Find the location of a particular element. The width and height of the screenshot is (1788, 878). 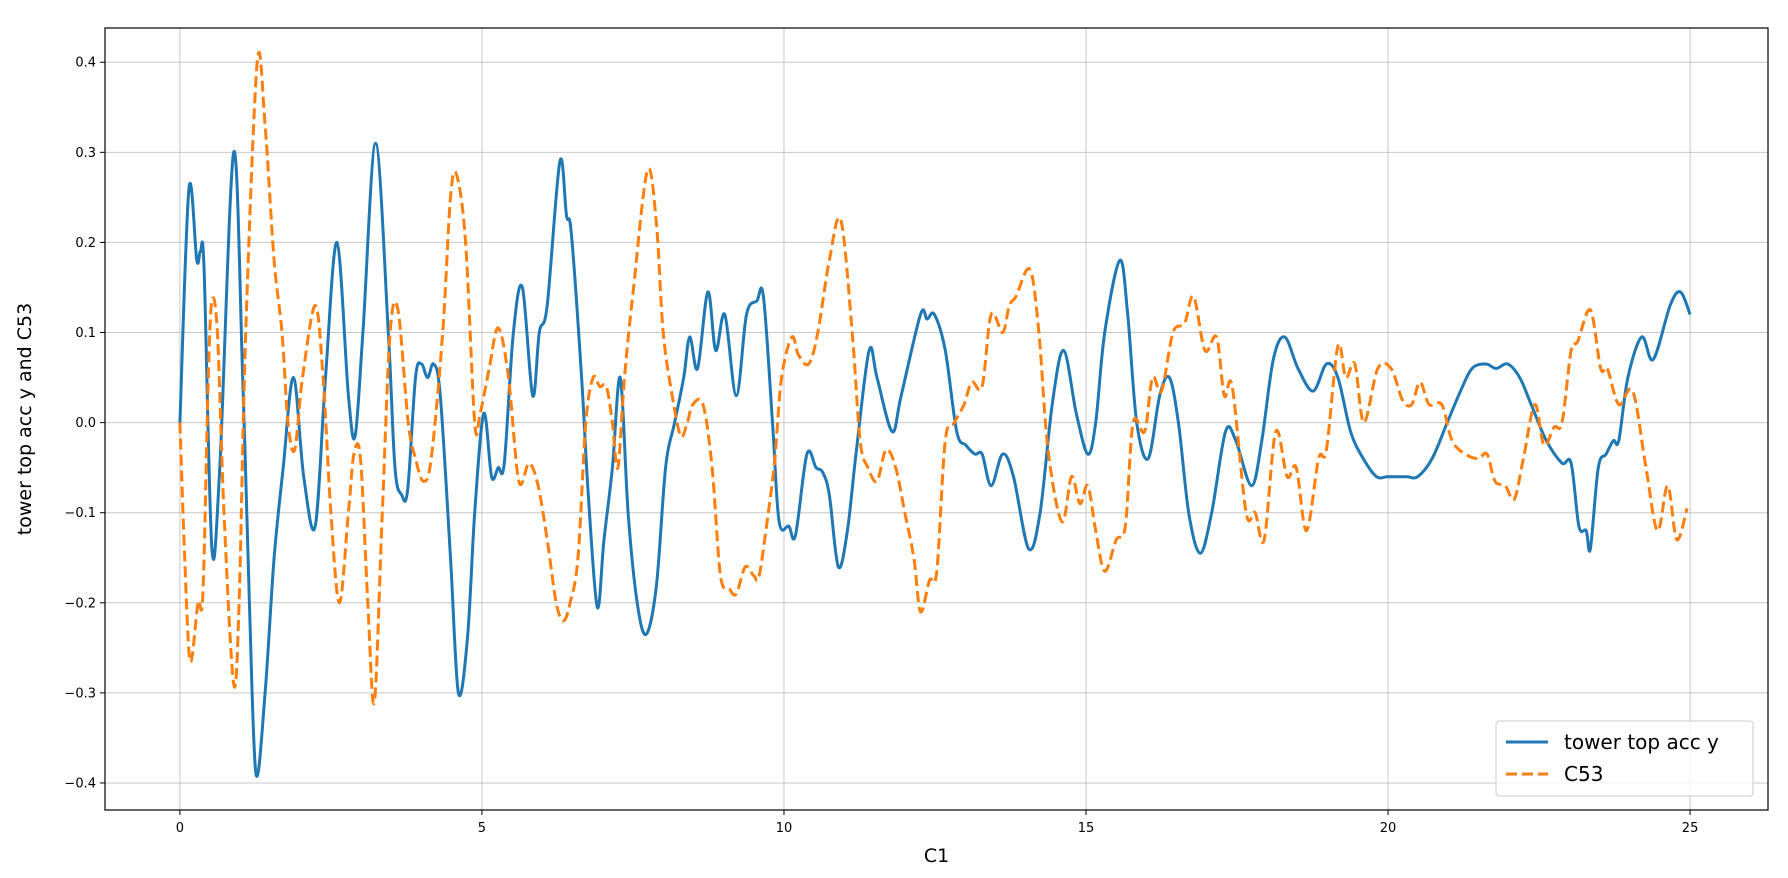

y-tick-label: −0.3 is located at coordinates (80, 693).